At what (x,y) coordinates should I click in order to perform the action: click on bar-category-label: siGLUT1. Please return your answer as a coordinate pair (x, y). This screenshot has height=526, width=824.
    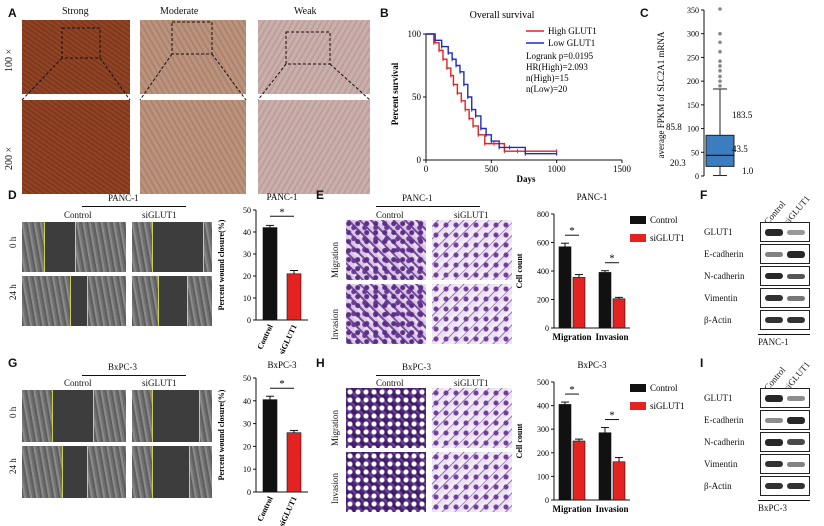
    Looking at the image, I should click on (288, 338).